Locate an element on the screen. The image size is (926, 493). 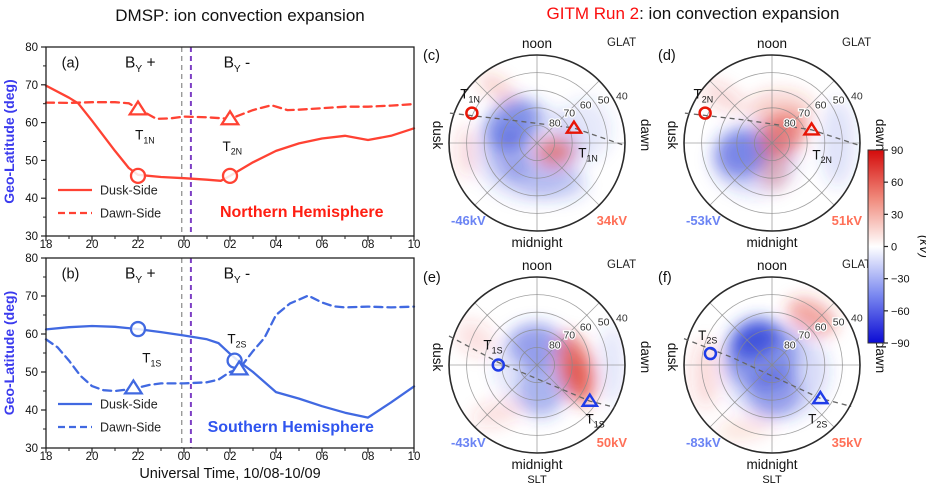
colorbar-tick-label: −90 is located at coordinates (900, 344).